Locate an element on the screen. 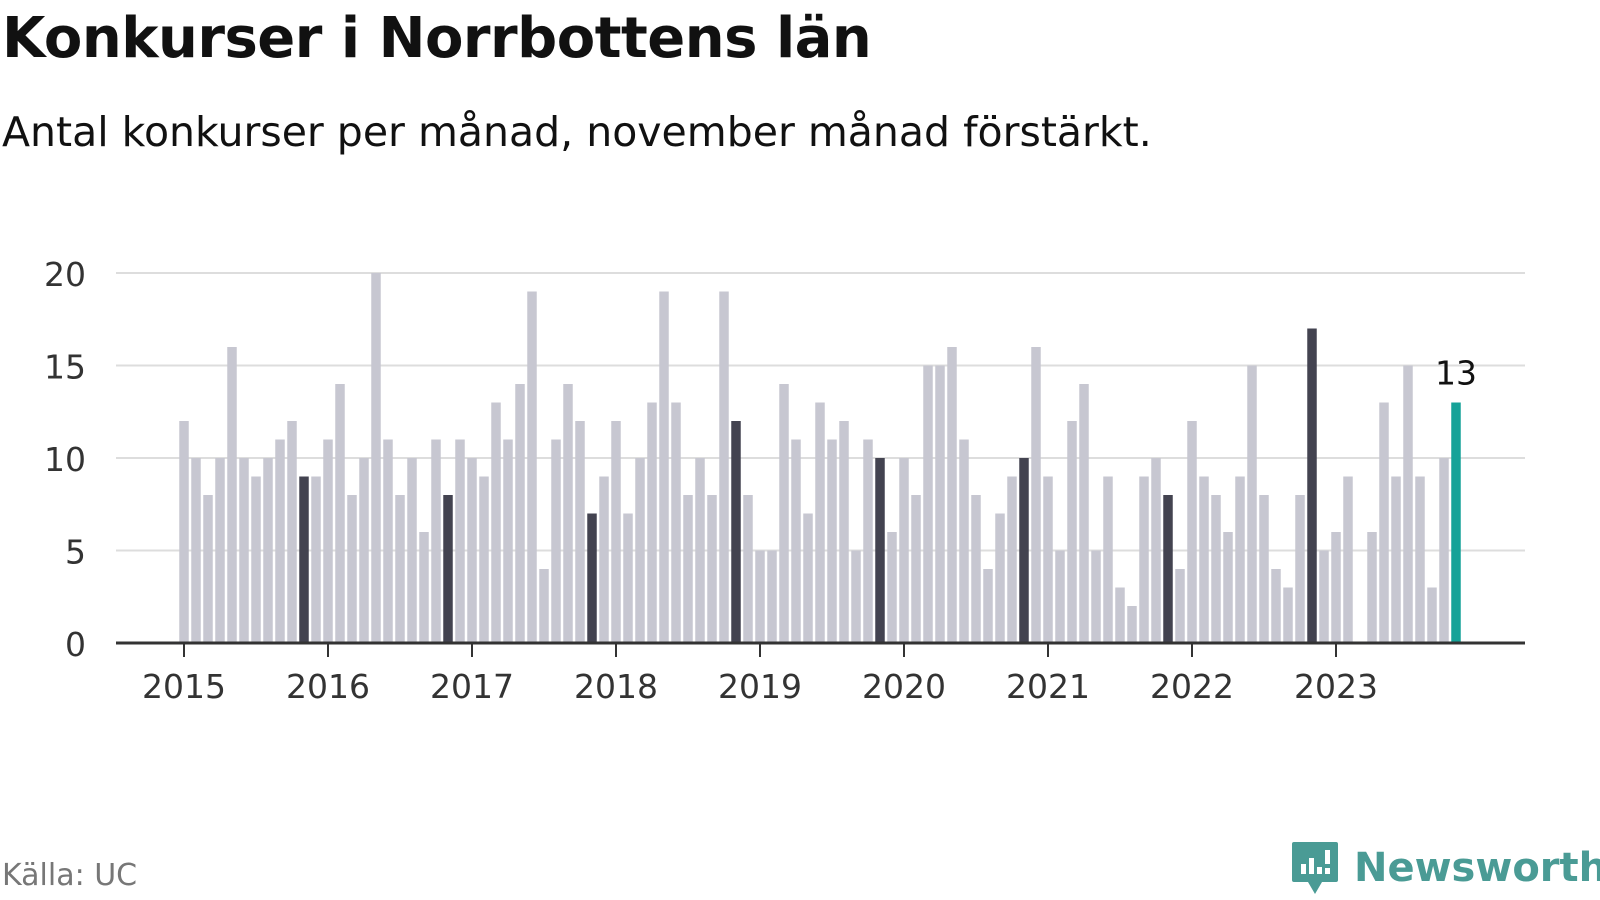 The width and height of the screenshot is (1600, 900). latest-value-label: 13 is located at coordinates (1456, 373).